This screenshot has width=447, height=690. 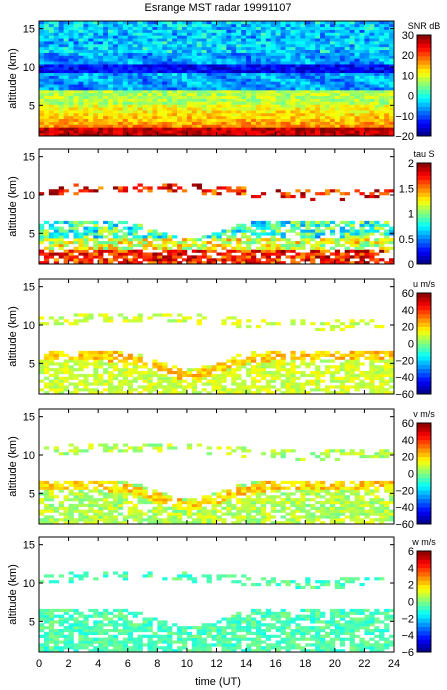 I want to click on colorbar-tick-label: 0.5, so click(x=406, y=240).